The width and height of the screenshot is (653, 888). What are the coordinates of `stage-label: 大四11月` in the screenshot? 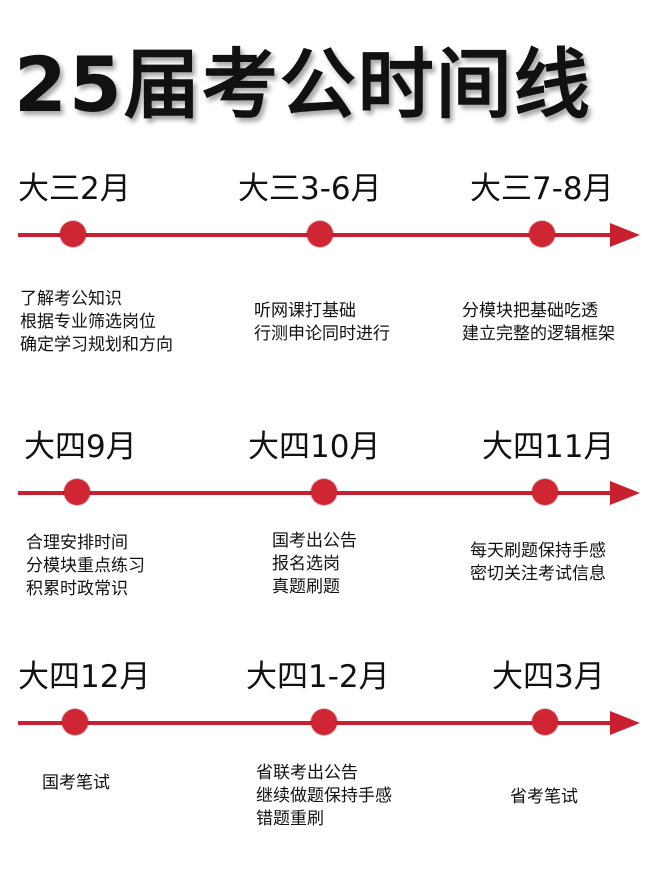 It's located at (548, 447).